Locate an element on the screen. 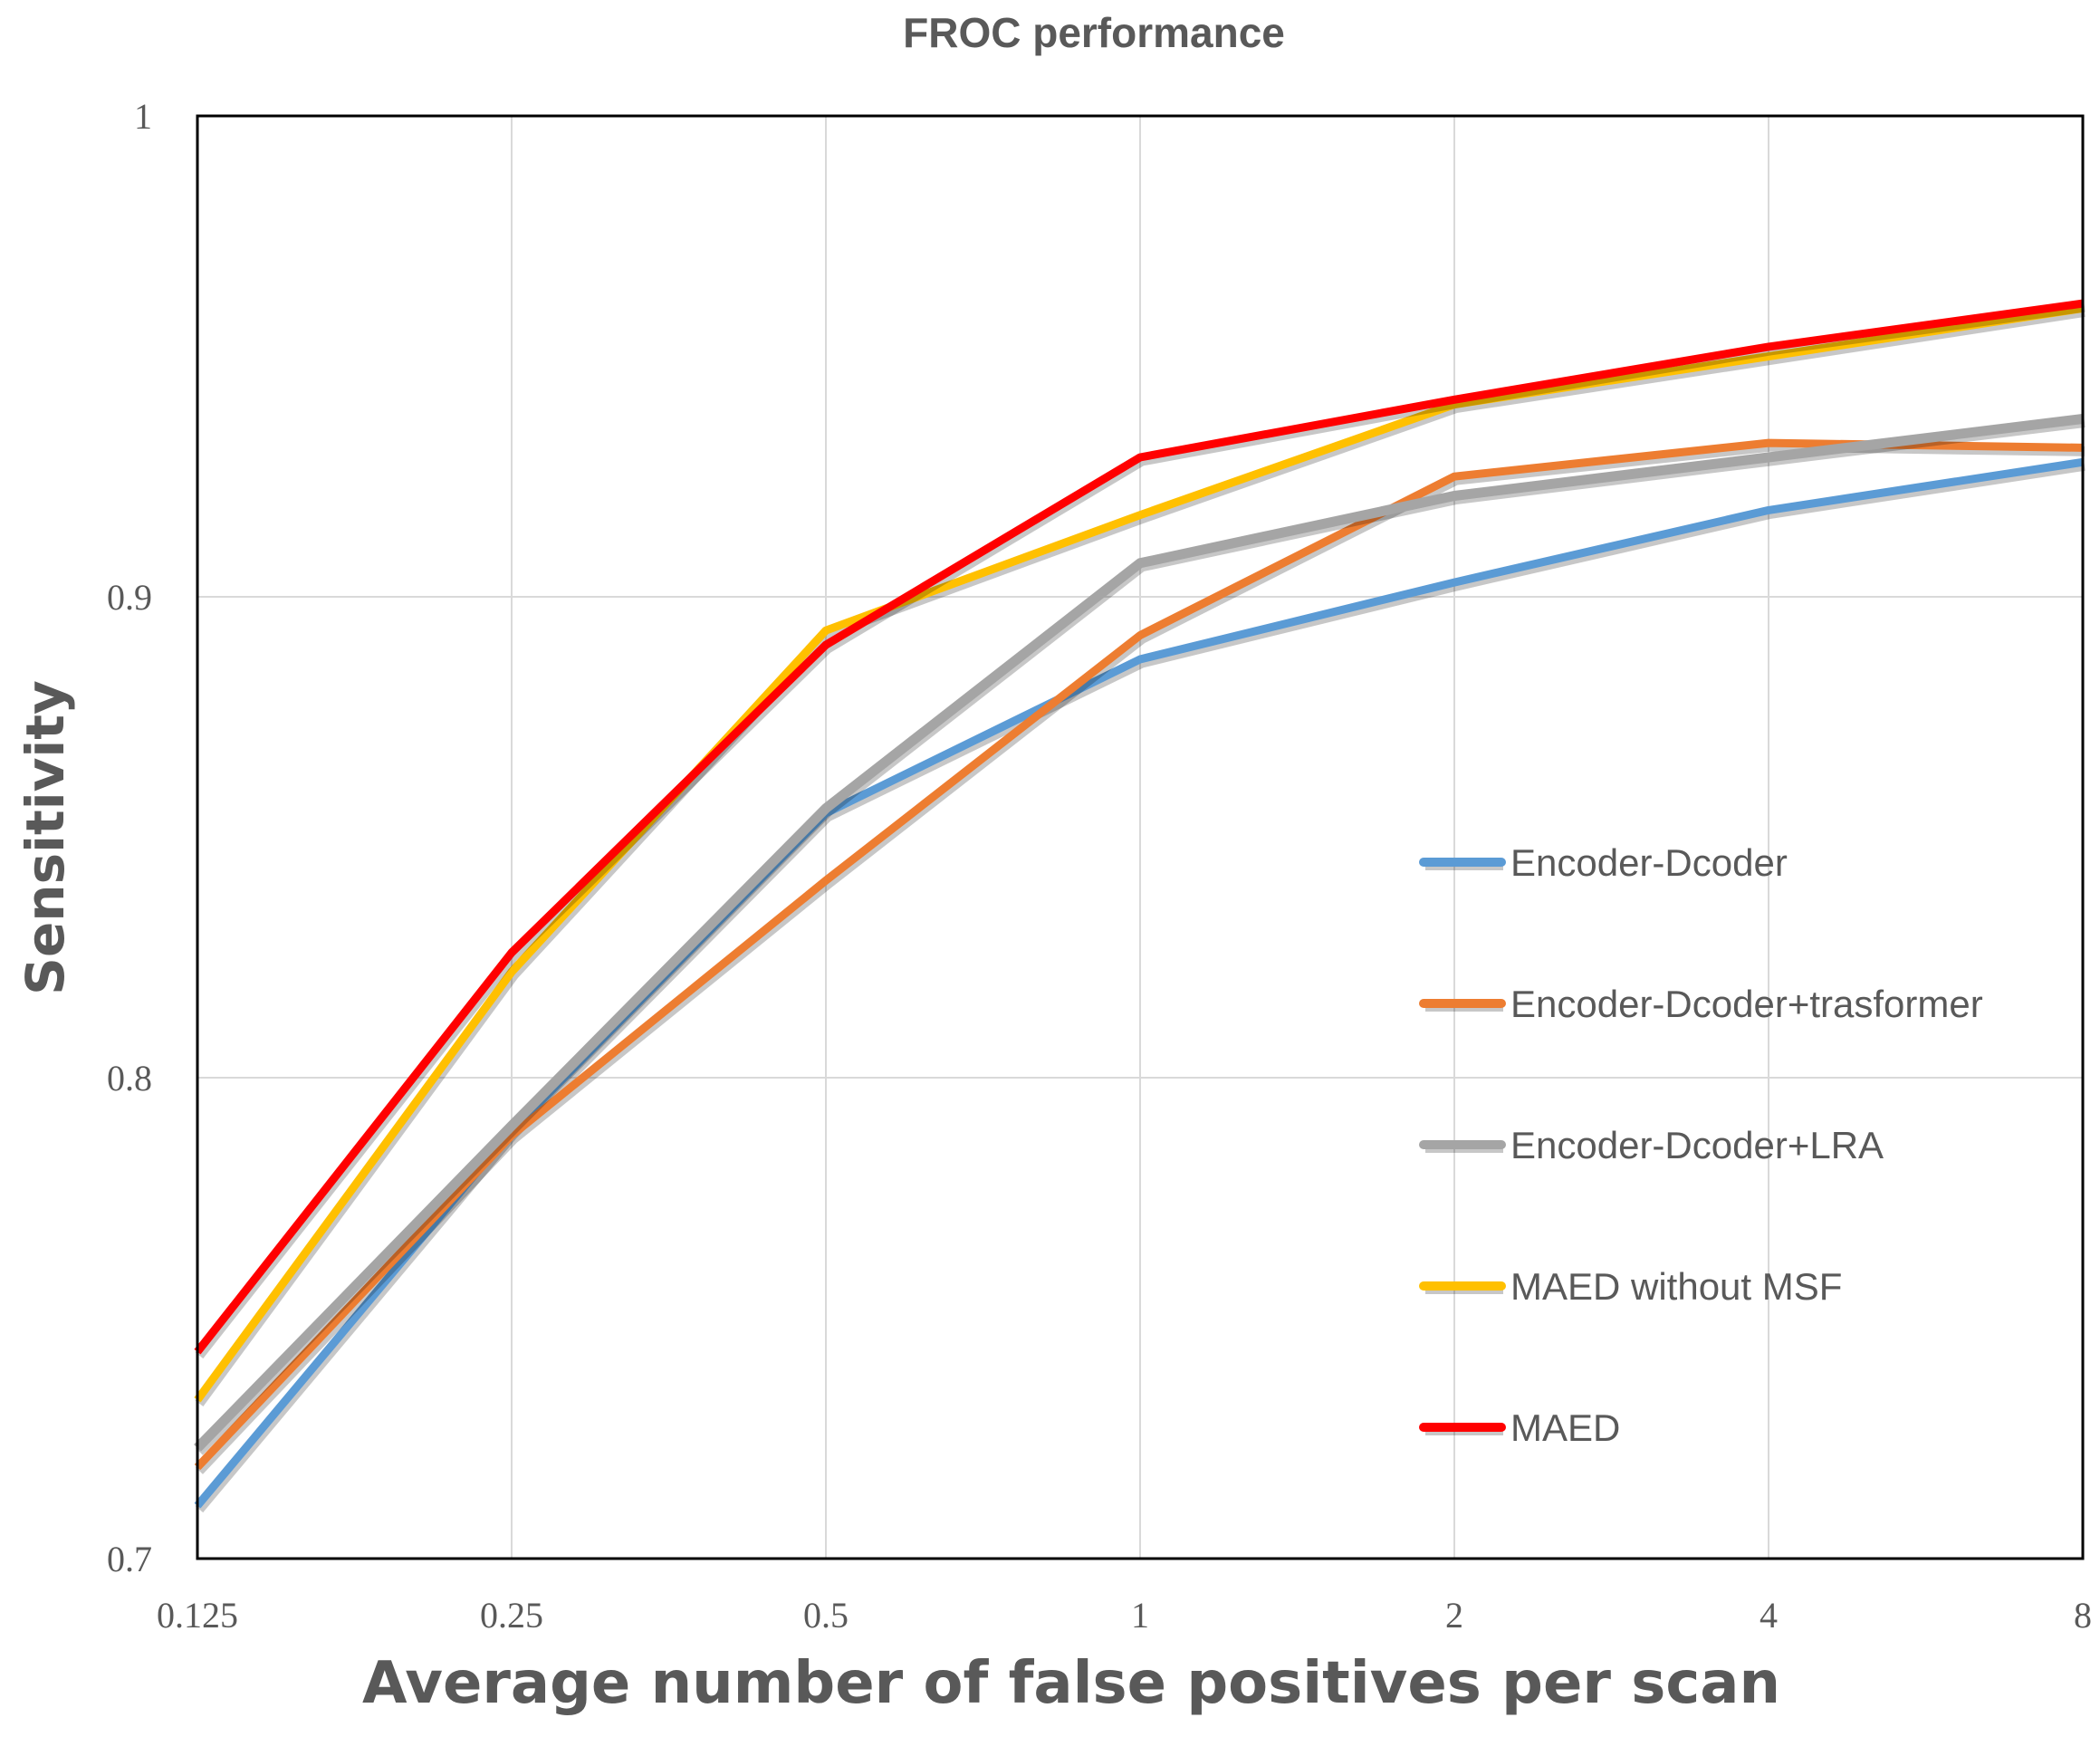 This screenshot has height=1756, width=2100. legend-label: Encoder-Dcoder+LRA is located at coordinates (1697, 1145).